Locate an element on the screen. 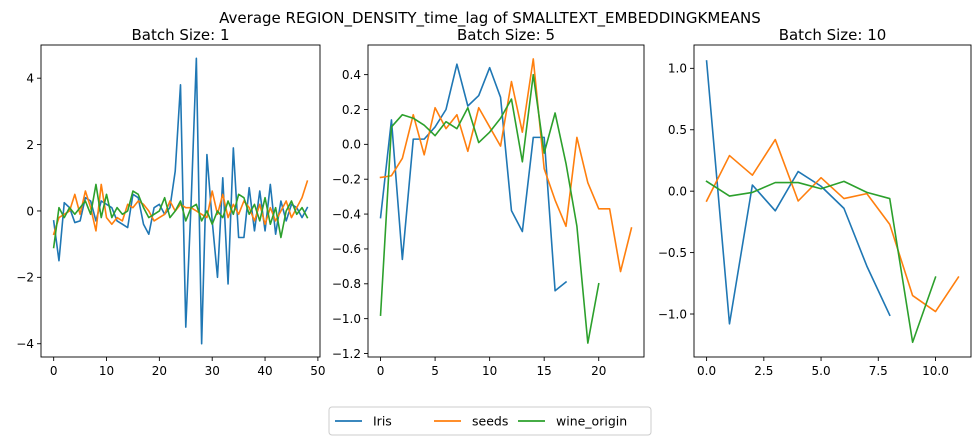  legend-item-wine-origin: wine_origin is located at coordinates (572, 421).